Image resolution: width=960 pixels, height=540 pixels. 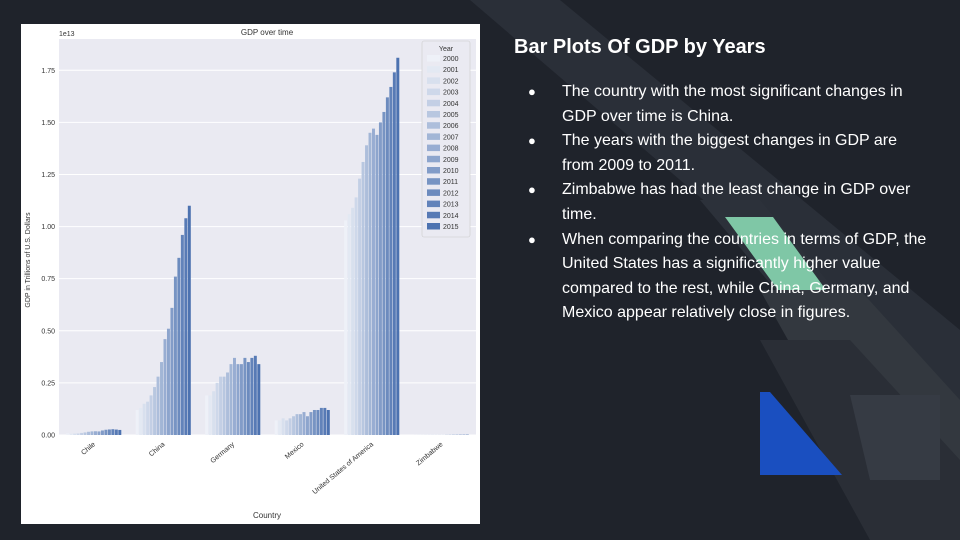 What do you see at coordinates (640, 47) in the screenshot?
I see `slide-title: Bar Plots Of GDP by Years` at bounding box center [640, 47].